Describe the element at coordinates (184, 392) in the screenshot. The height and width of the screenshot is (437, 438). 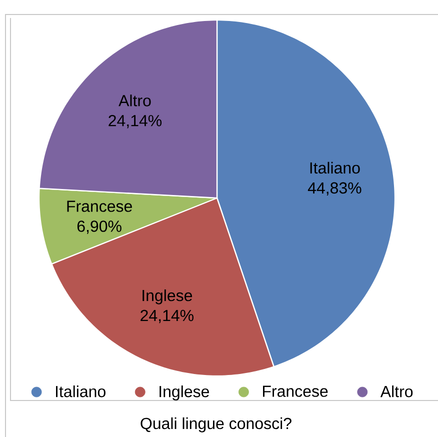
I see `legend-label: Inglese` at that location.